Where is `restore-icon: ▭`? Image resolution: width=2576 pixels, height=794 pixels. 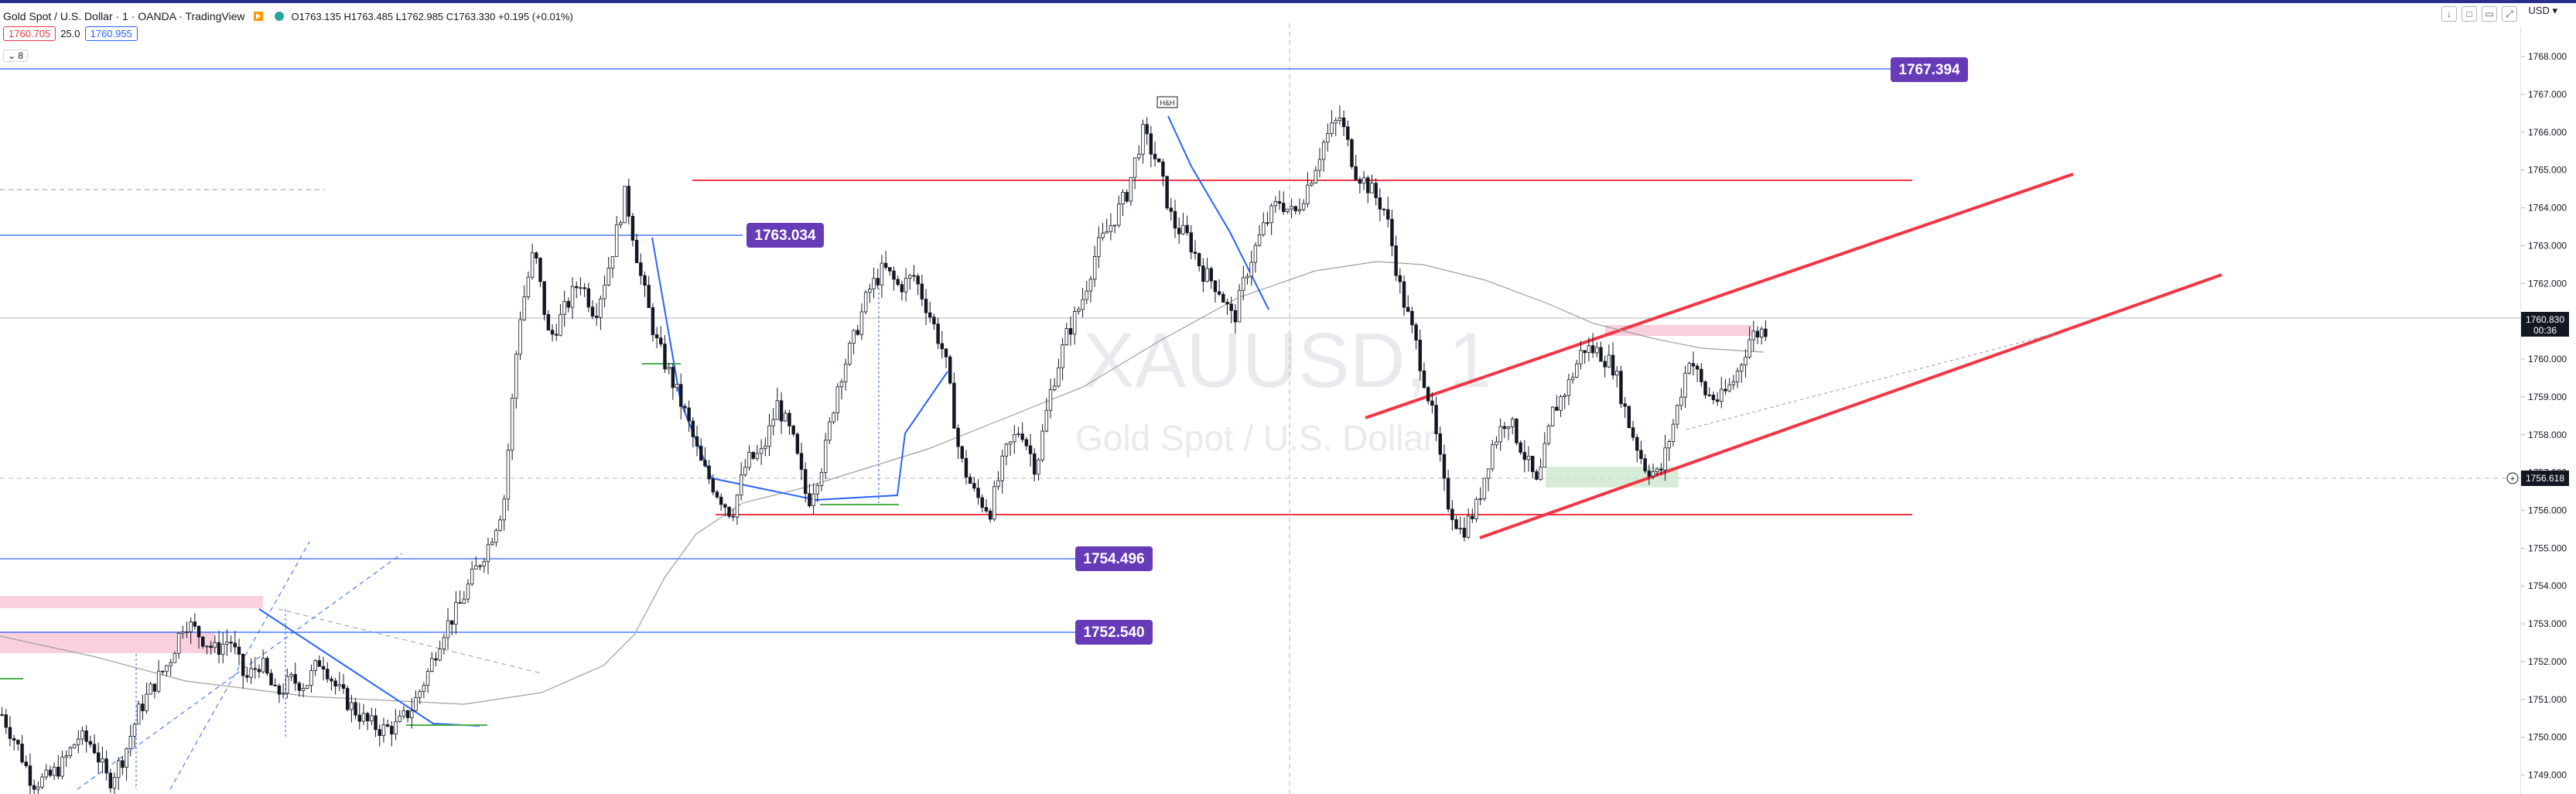 restore-icon: ▭ is located at coordinates (2489, 14).